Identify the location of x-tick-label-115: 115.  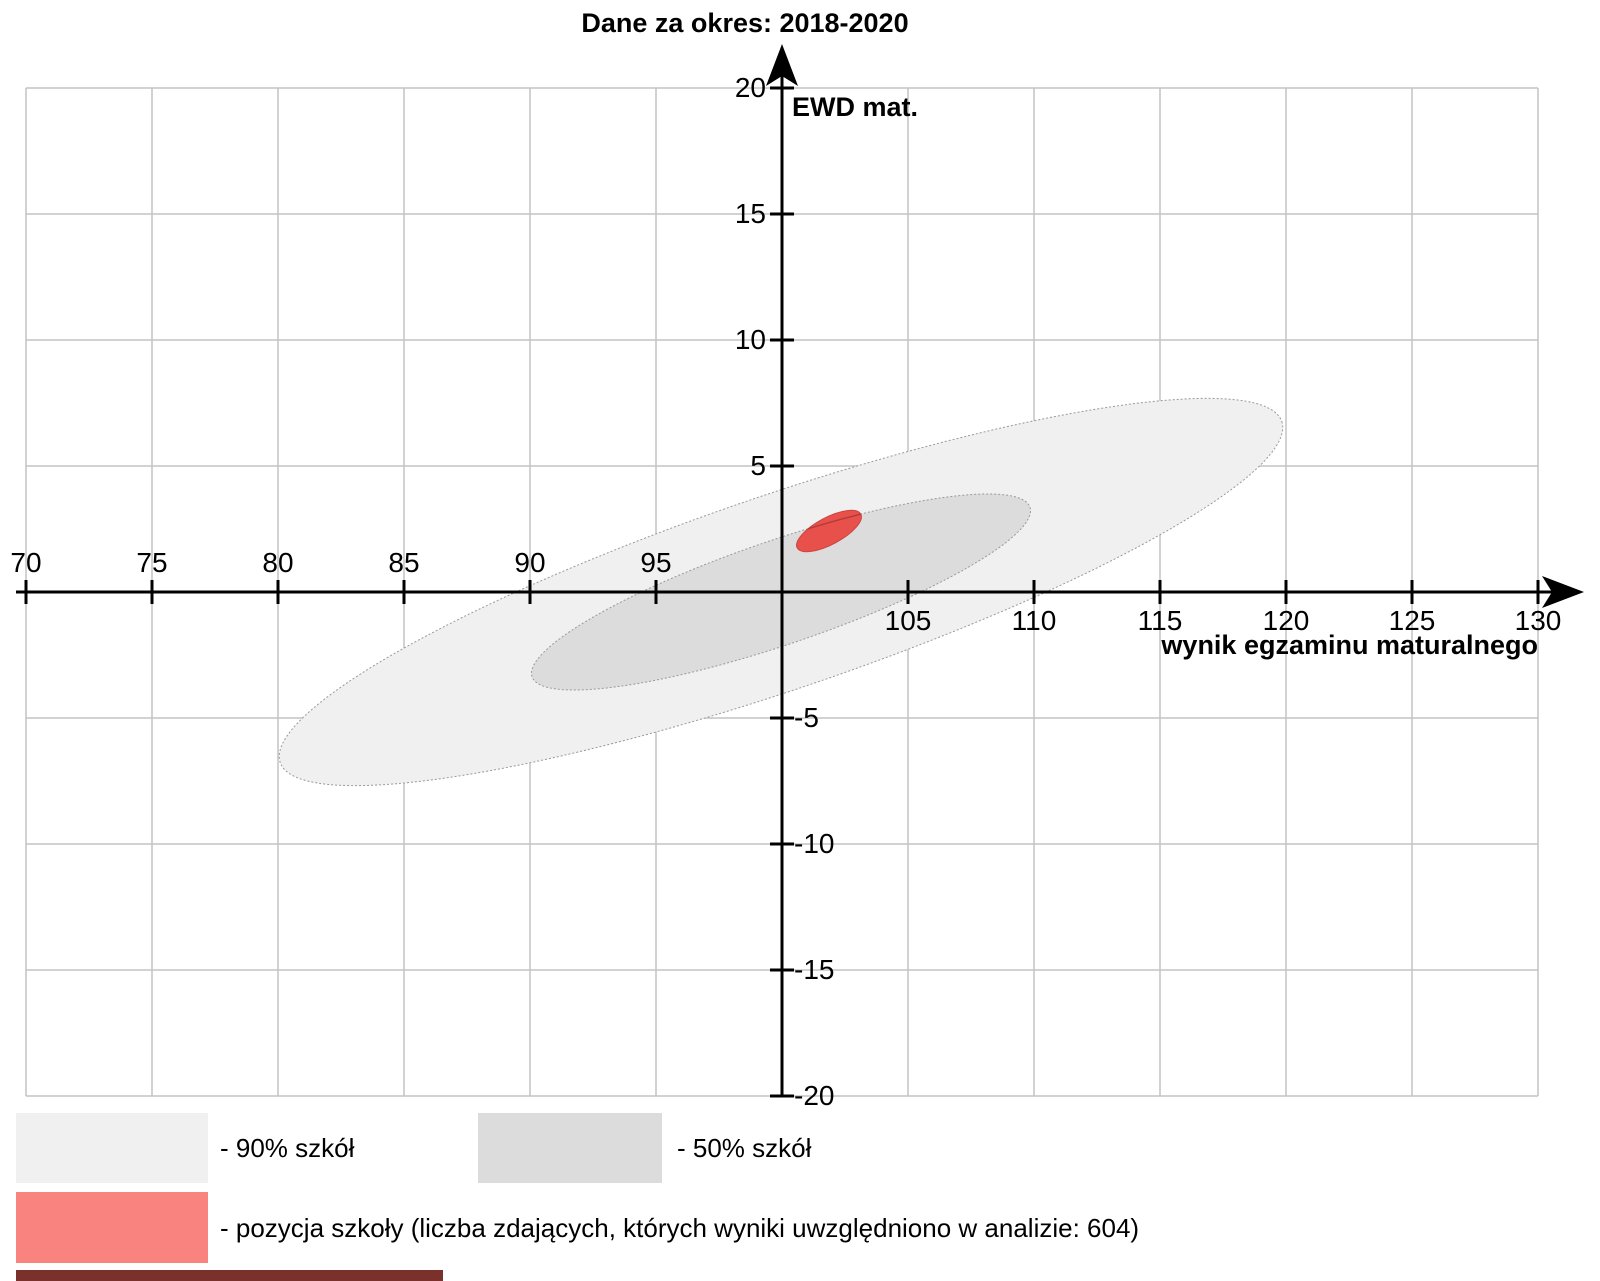
(1160, 620).